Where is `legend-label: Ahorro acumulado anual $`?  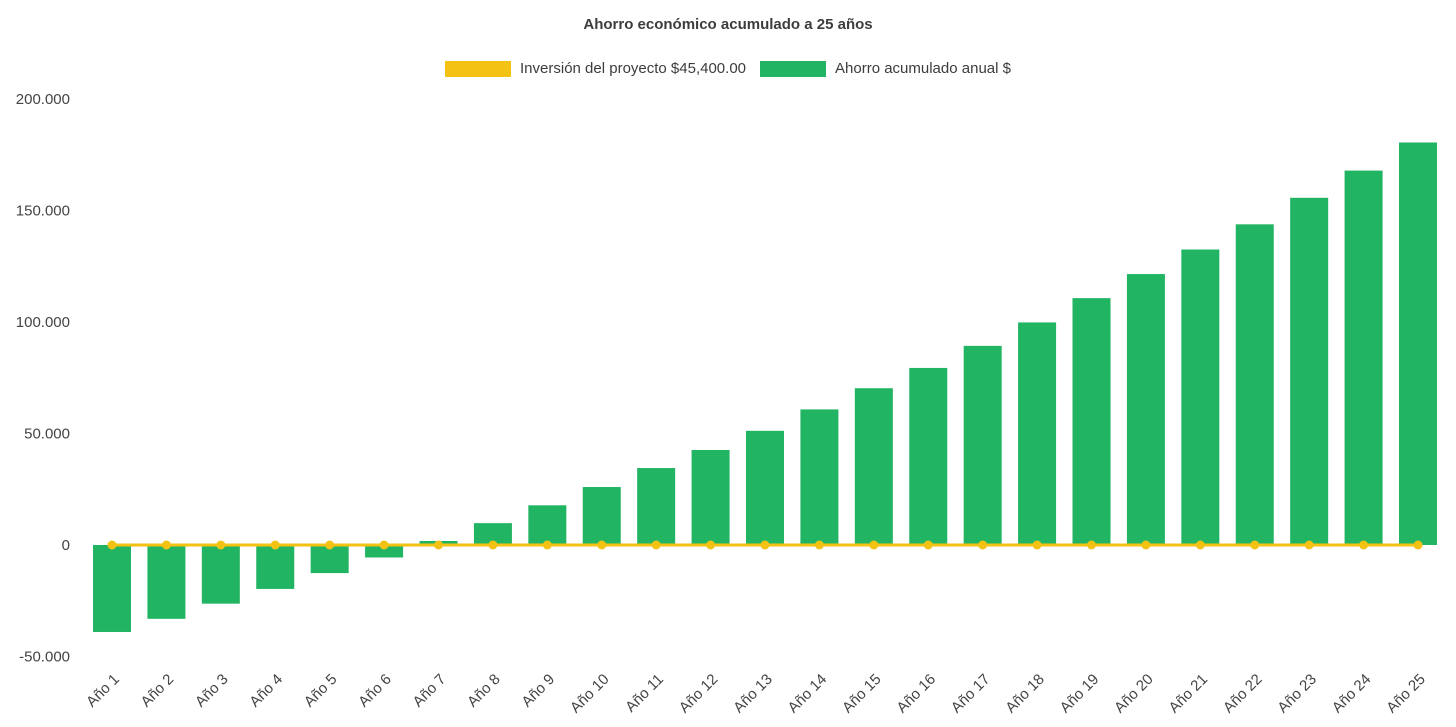 legend-label: Ahorro acumulado anual $ is located at coordinates (923, 68).